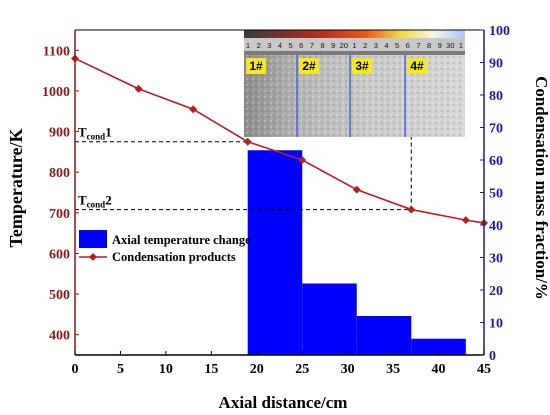 This screenshot has height=415, width=550. Describe the element at coordinates (59, 133) in the screenshot. I see `y-left-tick-label: 900` at that location.